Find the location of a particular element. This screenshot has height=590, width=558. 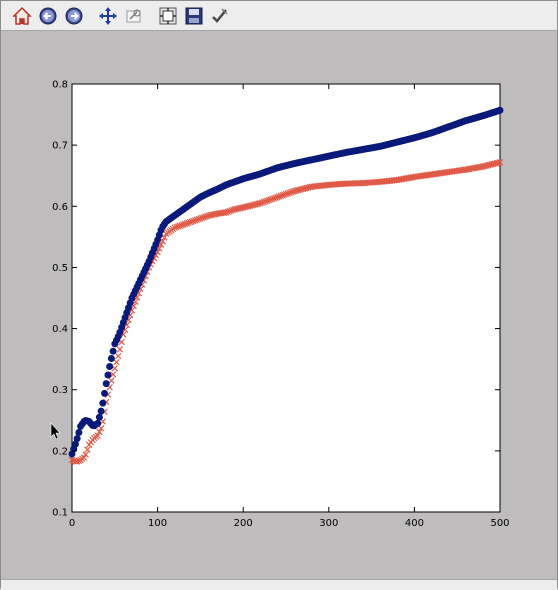

home-icon is located at coordinates (22, 15).